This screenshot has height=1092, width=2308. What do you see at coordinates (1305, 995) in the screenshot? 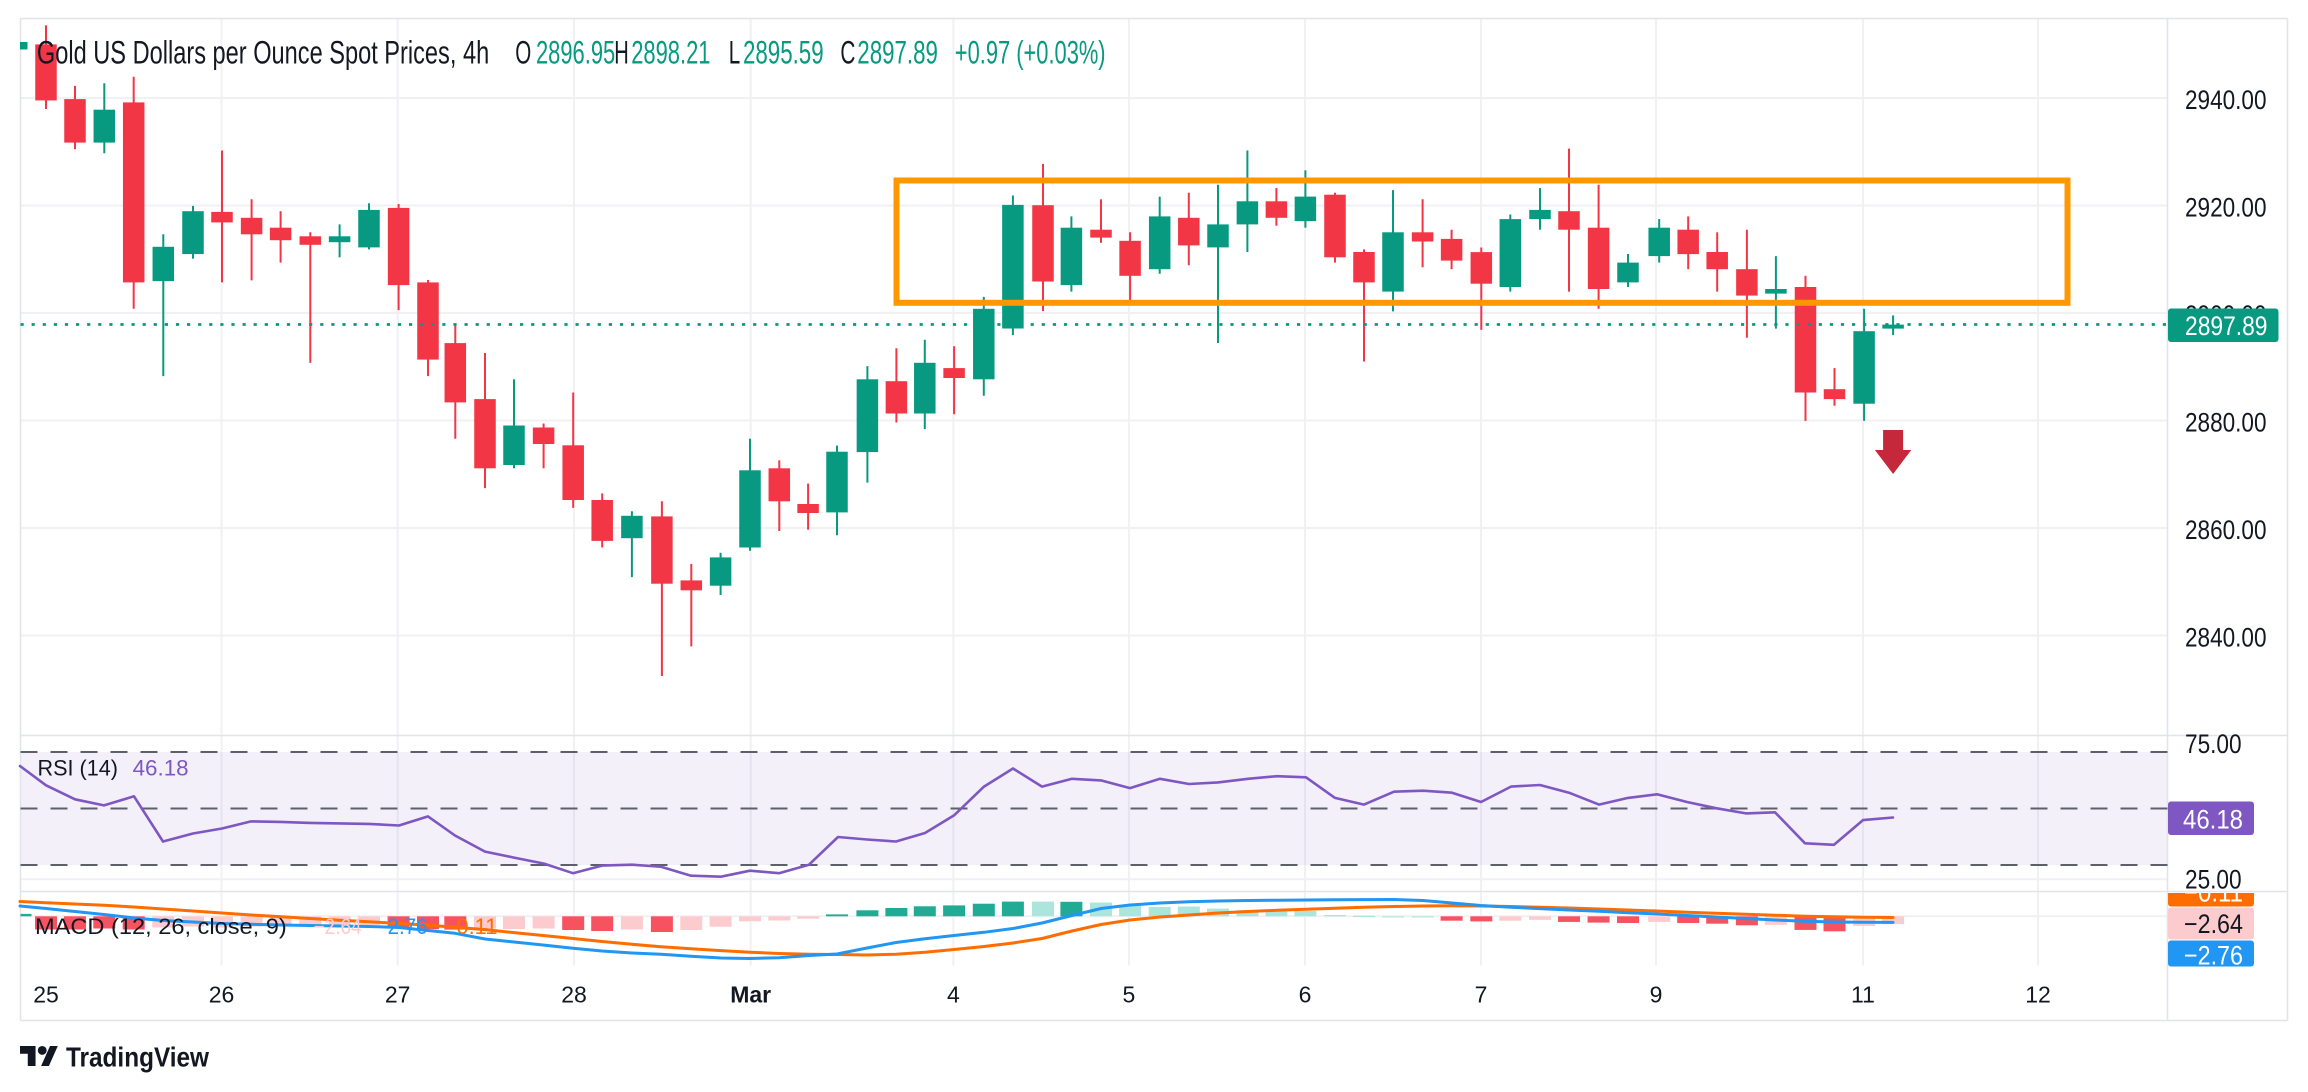
I see `svg-text: 6` at bounding box center [1305, 995].